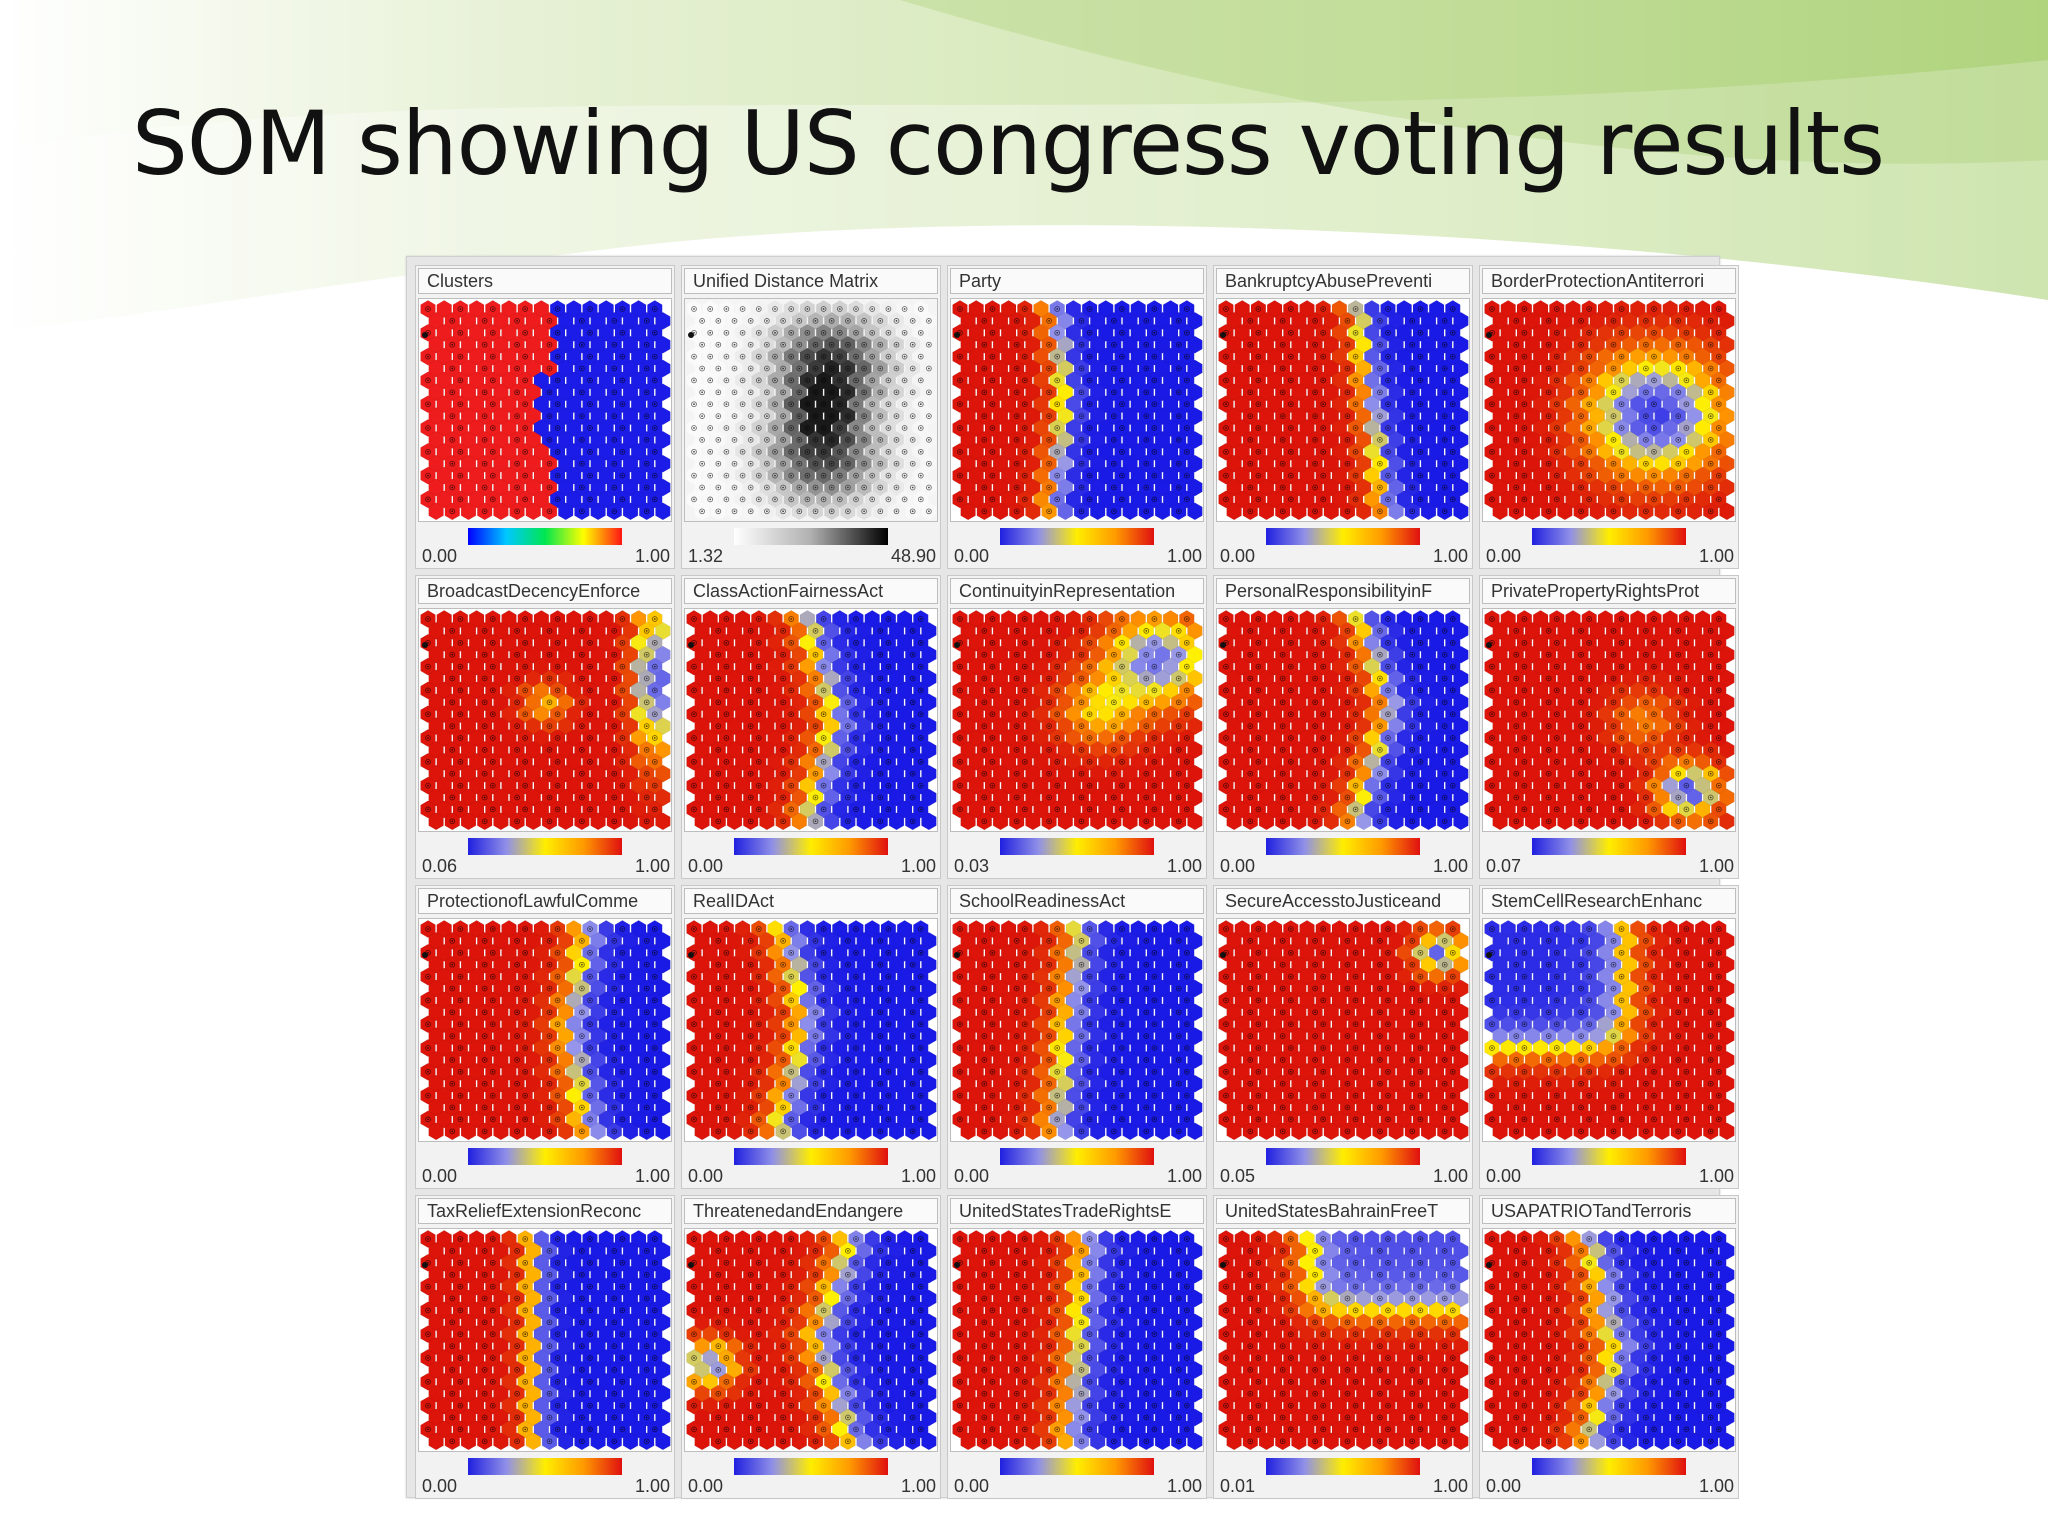 This screenshot has height=1536, width=2048. I want to click on som-panel-19: UnitedStatesBahrainFreeT 0.01 1.00, so click(1343, 1347).